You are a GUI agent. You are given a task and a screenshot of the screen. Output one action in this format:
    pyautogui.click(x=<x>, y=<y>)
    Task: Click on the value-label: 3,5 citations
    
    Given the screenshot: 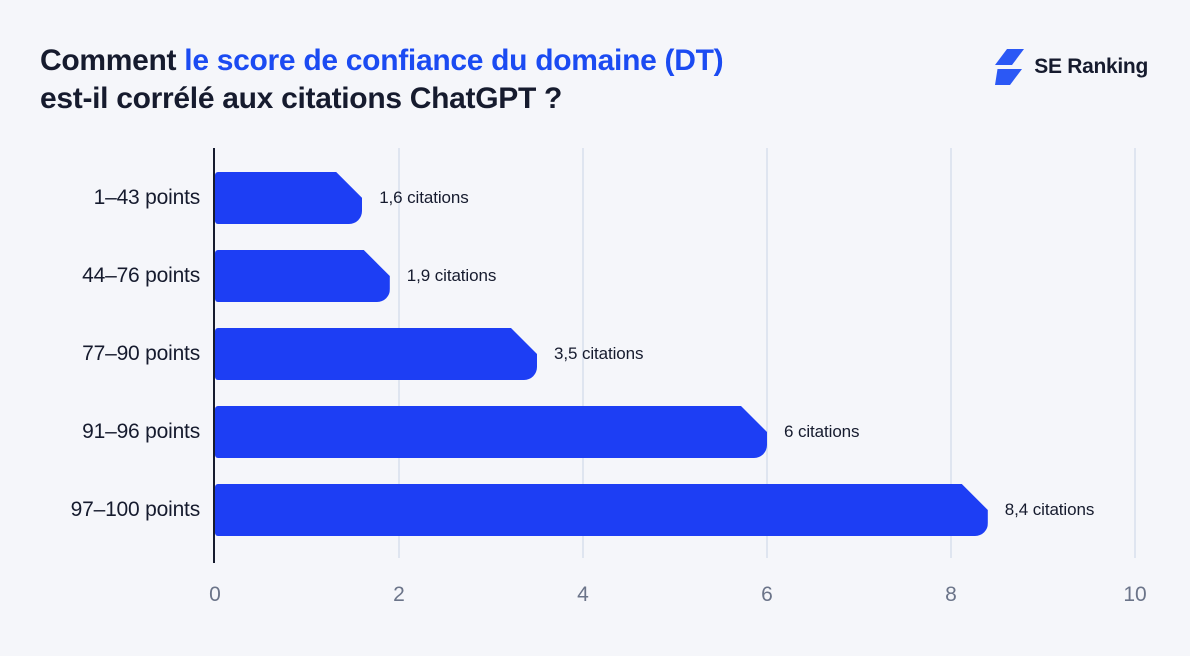 What is the action you would take?
    pyautogui.click(x=599, y=353)
    